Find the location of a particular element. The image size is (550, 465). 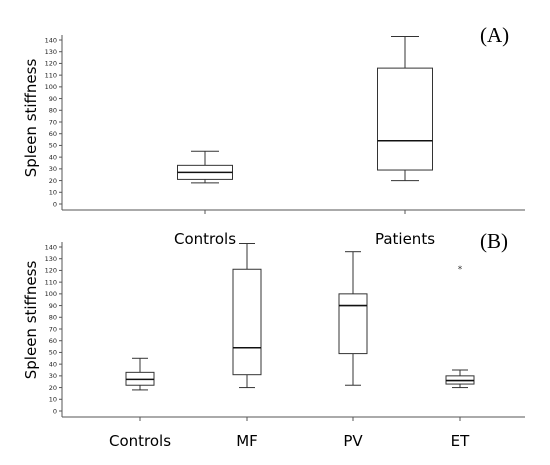

category-label: MF is located at coordinates (247, 441).